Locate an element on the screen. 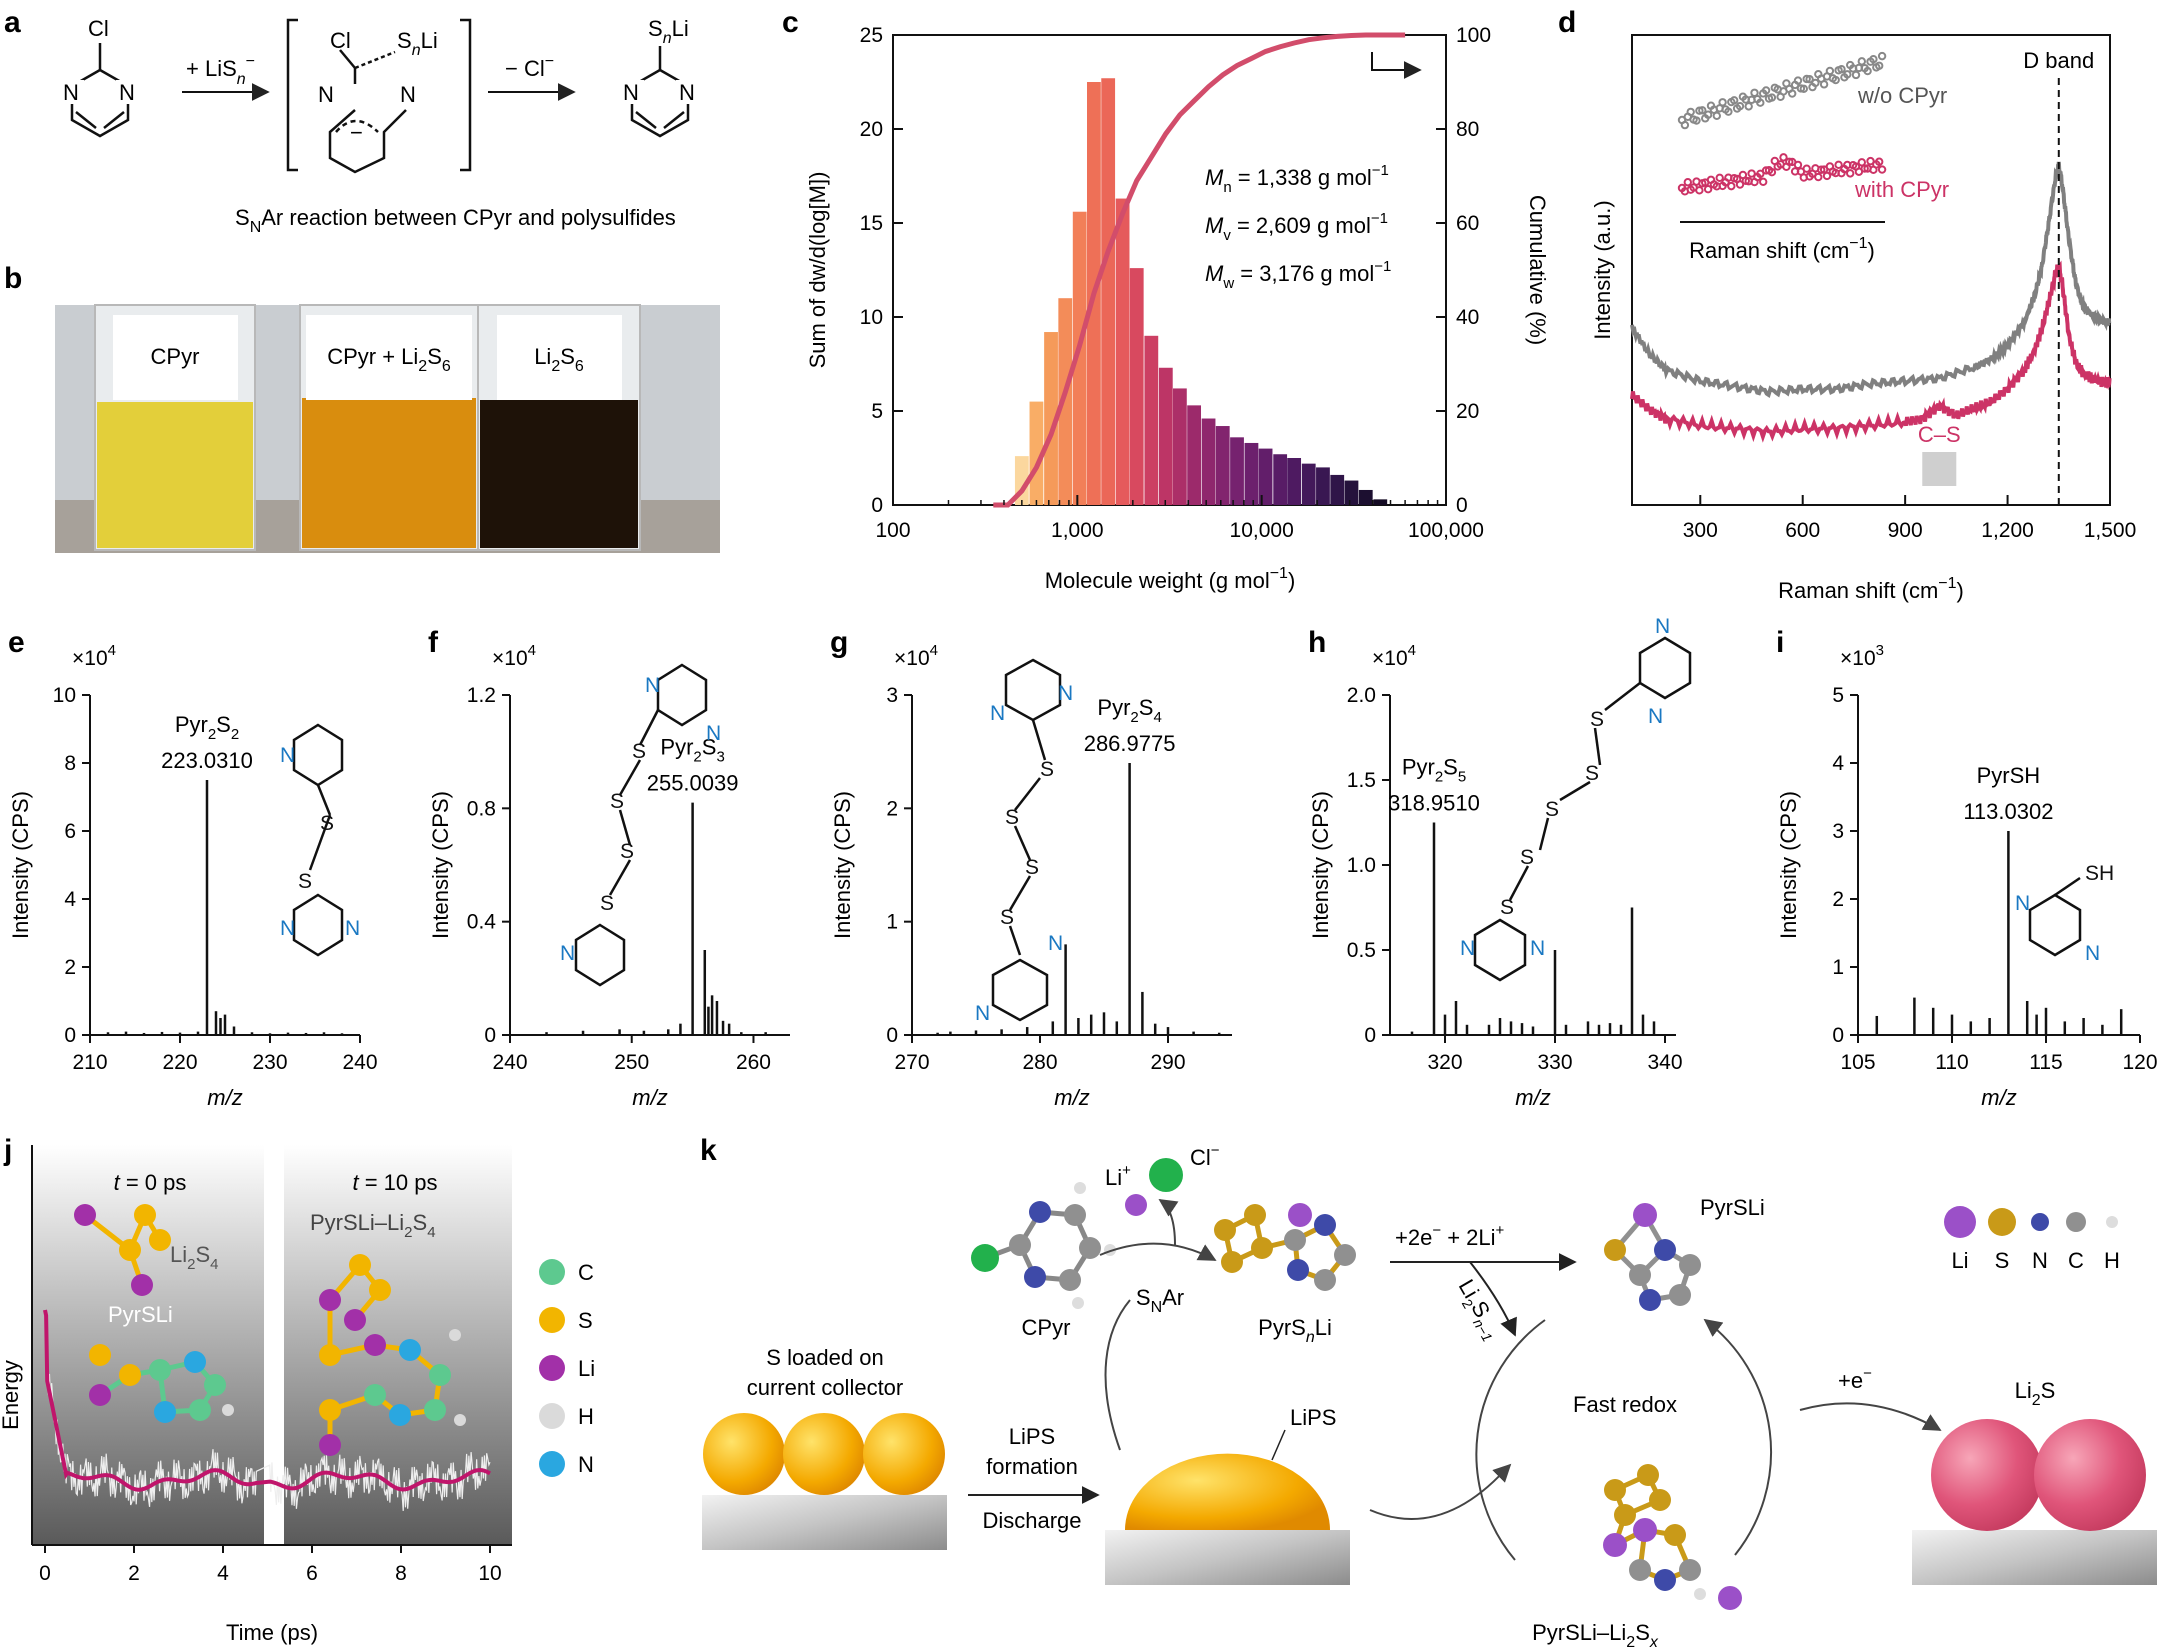  panel-label-g: g is located at coordinates (839, 642).